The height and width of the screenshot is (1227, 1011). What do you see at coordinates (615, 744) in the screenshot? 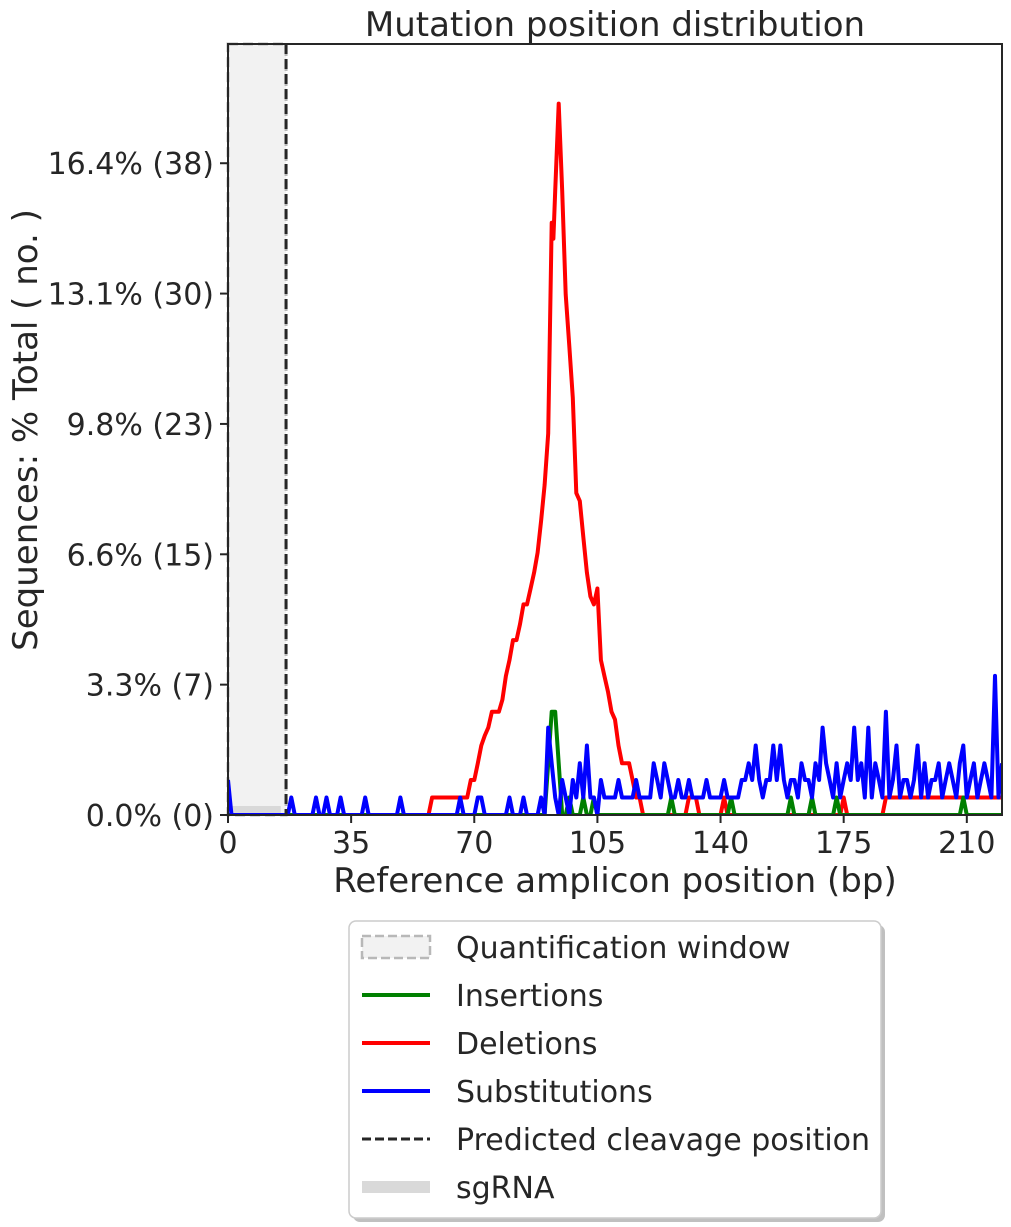
I see `series-line-substitutions` at bounding box center [615, 744].